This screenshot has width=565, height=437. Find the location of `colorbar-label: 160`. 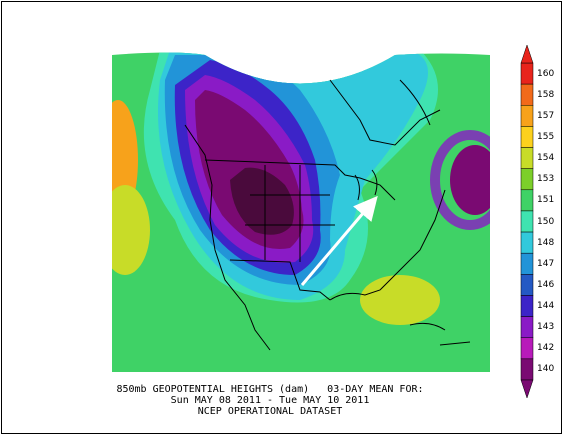

colorbar-label: 160 is located at coordinates (546, 73).